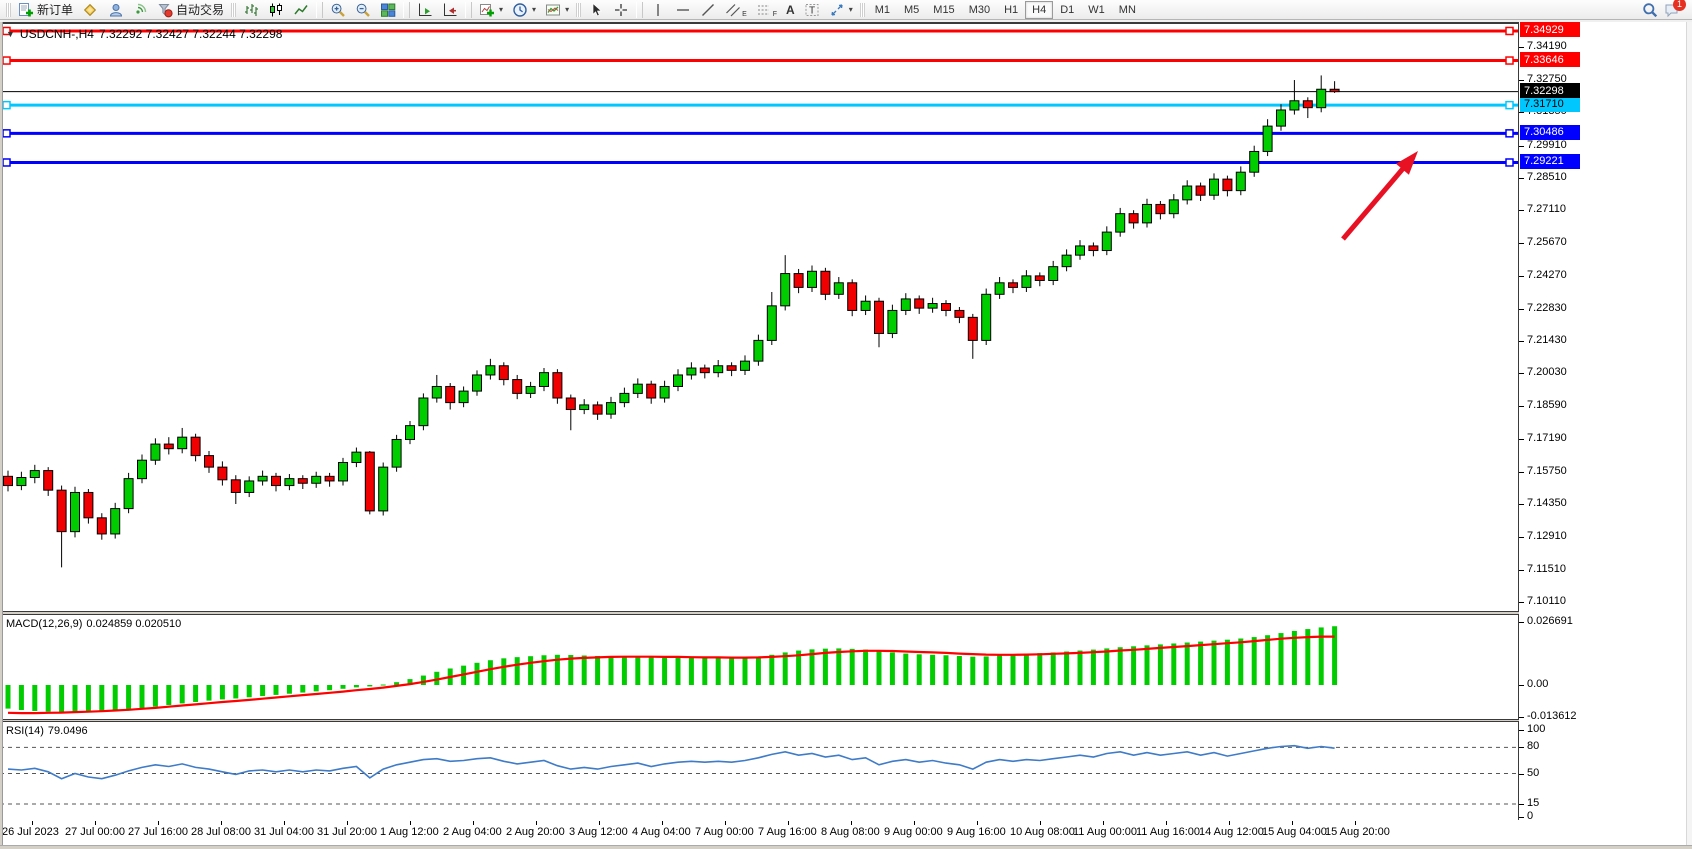 The height and width of the screenshot is (849, 1692). I want to click on signals-button, so click(140, 10).